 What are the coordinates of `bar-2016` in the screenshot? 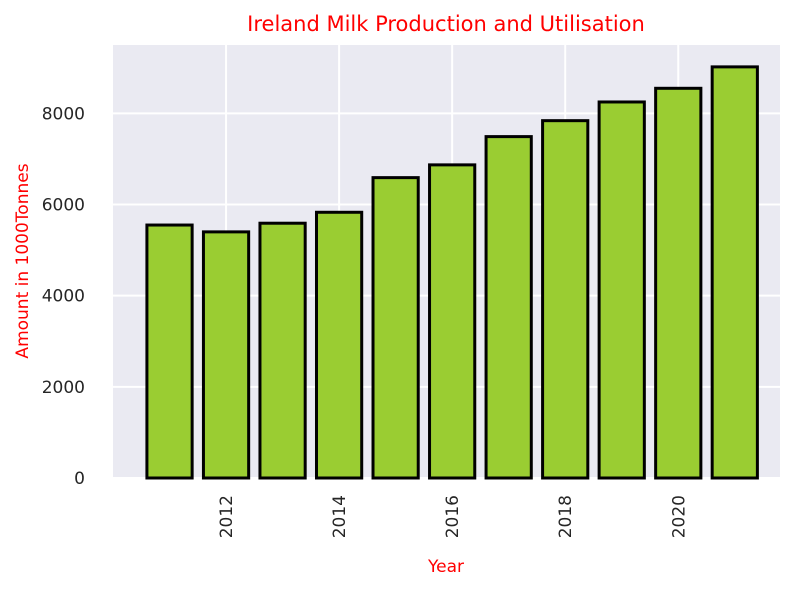 It's located at (452, 321).